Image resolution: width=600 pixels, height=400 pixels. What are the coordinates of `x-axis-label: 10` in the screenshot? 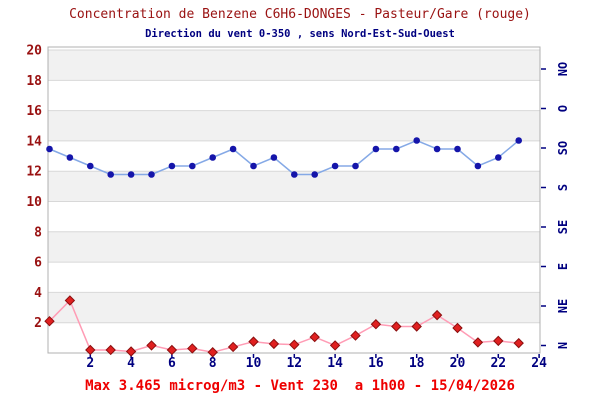 It's located at (254, 363).